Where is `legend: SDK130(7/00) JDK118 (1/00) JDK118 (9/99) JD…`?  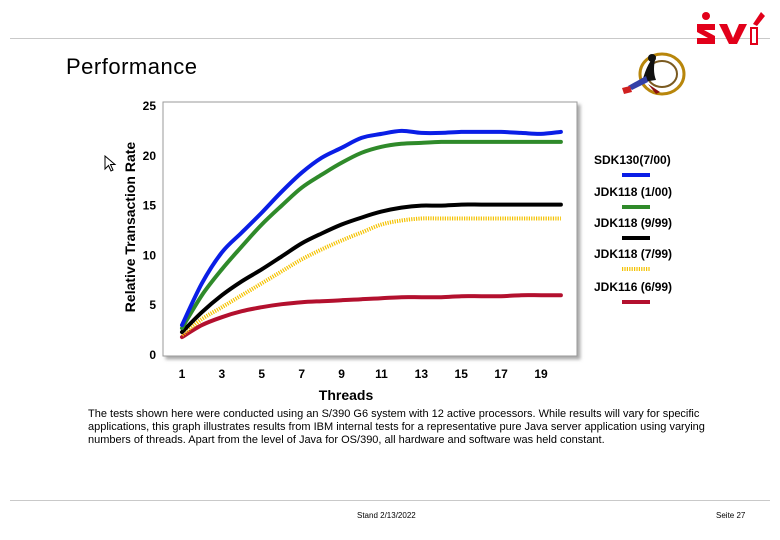
legend: SDK130(7/00) JDK118 (1/00) JDK118 (9/99) JD… is located at coordinates (633, 228).